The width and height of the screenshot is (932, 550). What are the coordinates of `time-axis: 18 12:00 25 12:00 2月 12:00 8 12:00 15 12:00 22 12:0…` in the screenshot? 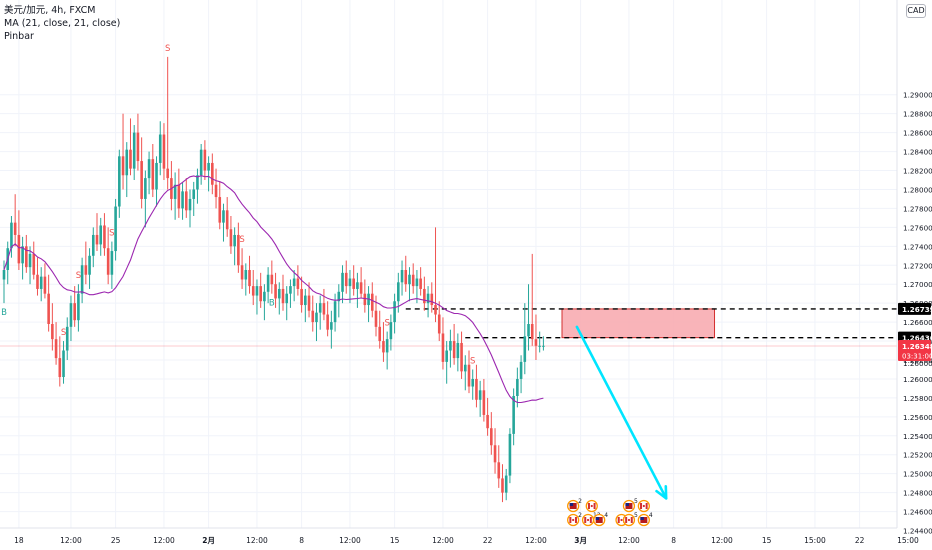 It's located at (459, 538).